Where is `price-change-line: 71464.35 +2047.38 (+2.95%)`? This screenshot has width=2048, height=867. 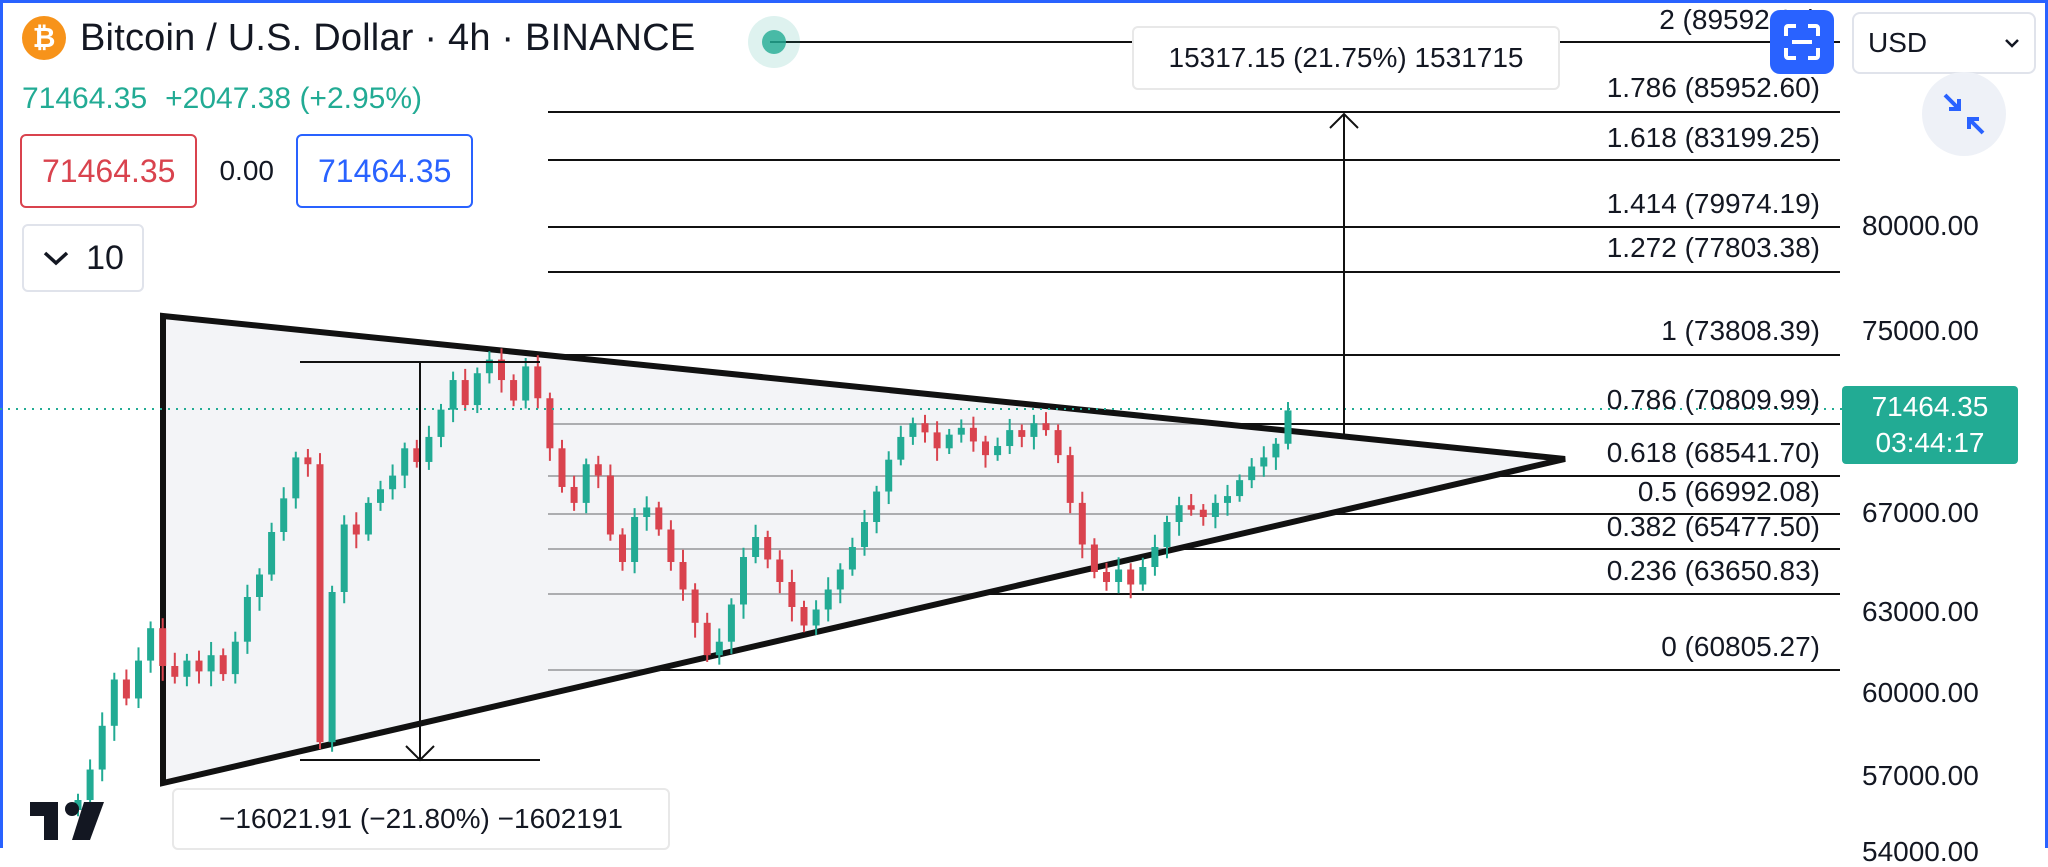 price-change-line: 71464.35 +2047.38 (+2.95%) is located at coordinates (222, 99).